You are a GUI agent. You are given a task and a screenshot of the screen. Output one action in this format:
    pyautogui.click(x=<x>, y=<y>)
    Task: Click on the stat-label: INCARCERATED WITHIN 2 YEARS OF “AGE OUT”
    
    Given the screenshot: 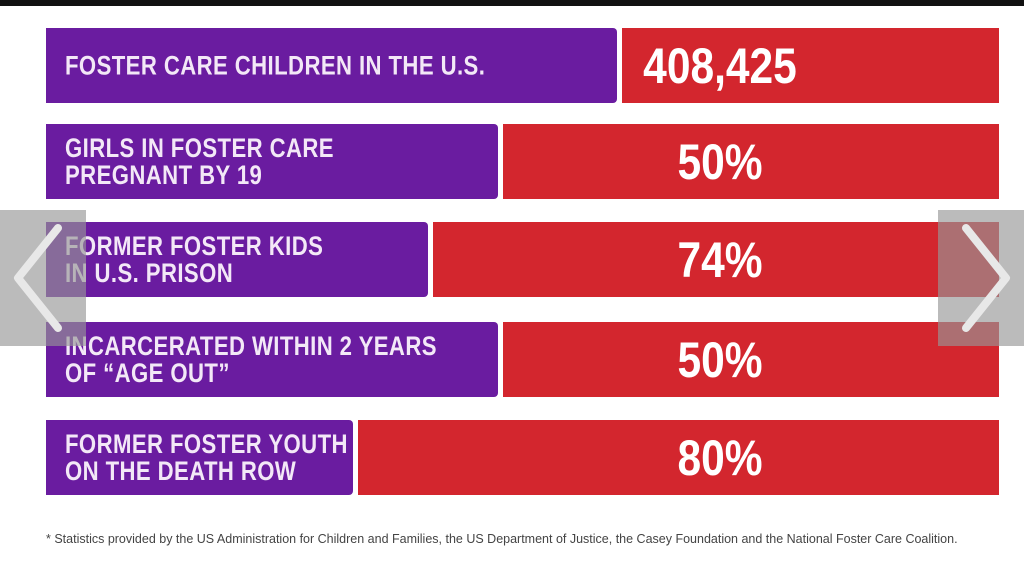 What is the action you would take?
    pyautogui.click(x=251, y=359)
    